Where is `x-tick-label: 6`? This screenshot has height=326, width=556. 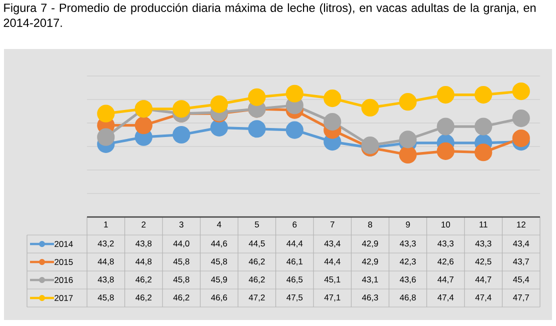 x-tick-label: 6 is located at coordinates (294, 225).